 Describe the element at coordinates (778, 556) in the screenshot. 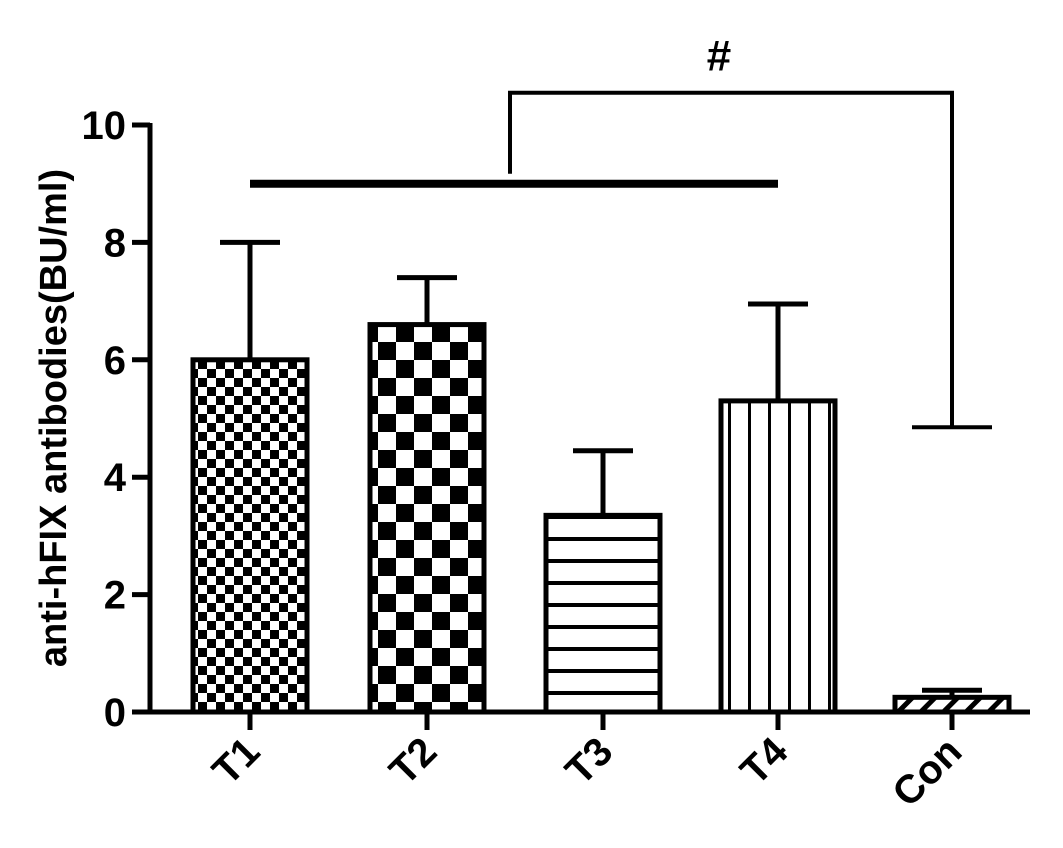

I see `bar-t4` at that location.